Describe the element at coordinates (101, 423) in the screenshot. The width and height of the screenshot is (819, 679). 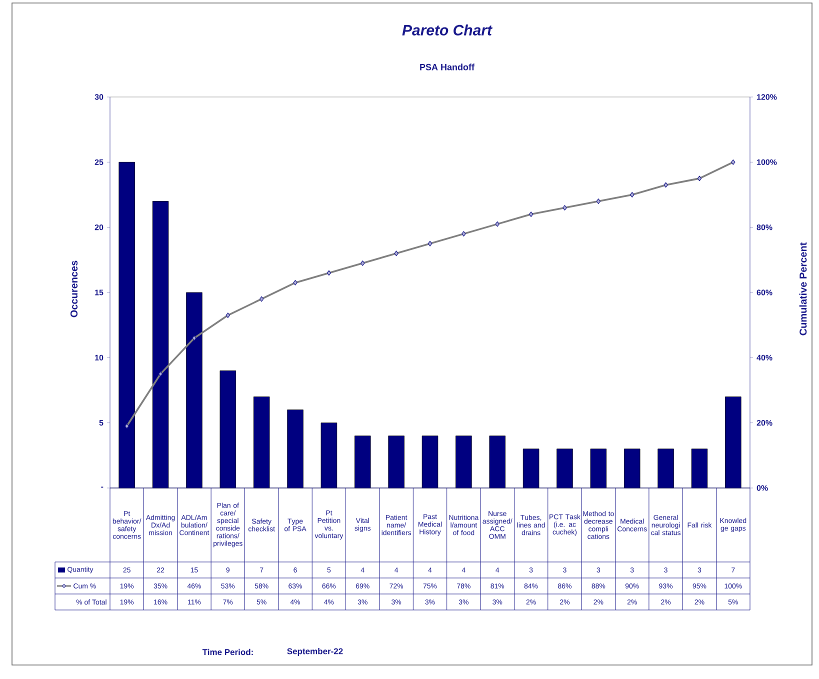
I see `y-tick-label: 5` at that location.